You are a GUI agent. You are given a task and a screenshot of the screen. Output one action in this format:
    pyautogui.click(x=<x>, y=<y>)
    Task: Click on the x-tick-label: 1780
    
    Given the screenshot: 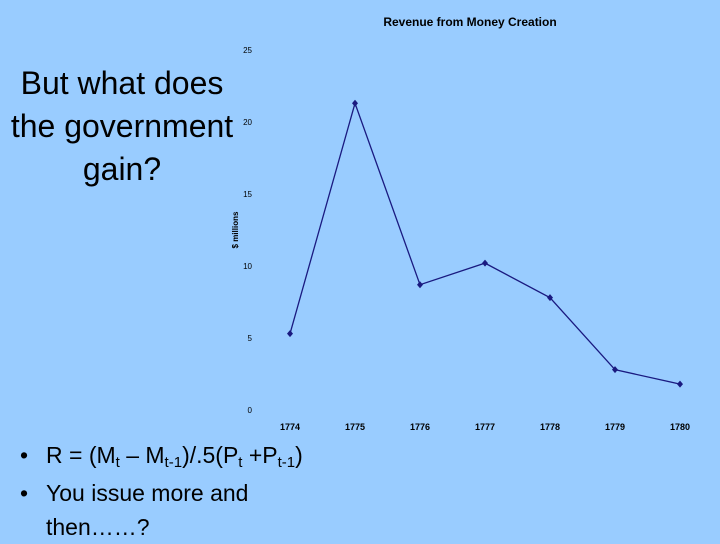 What is the action you would take?
    pyautogui.click(x=680, y=427)
    